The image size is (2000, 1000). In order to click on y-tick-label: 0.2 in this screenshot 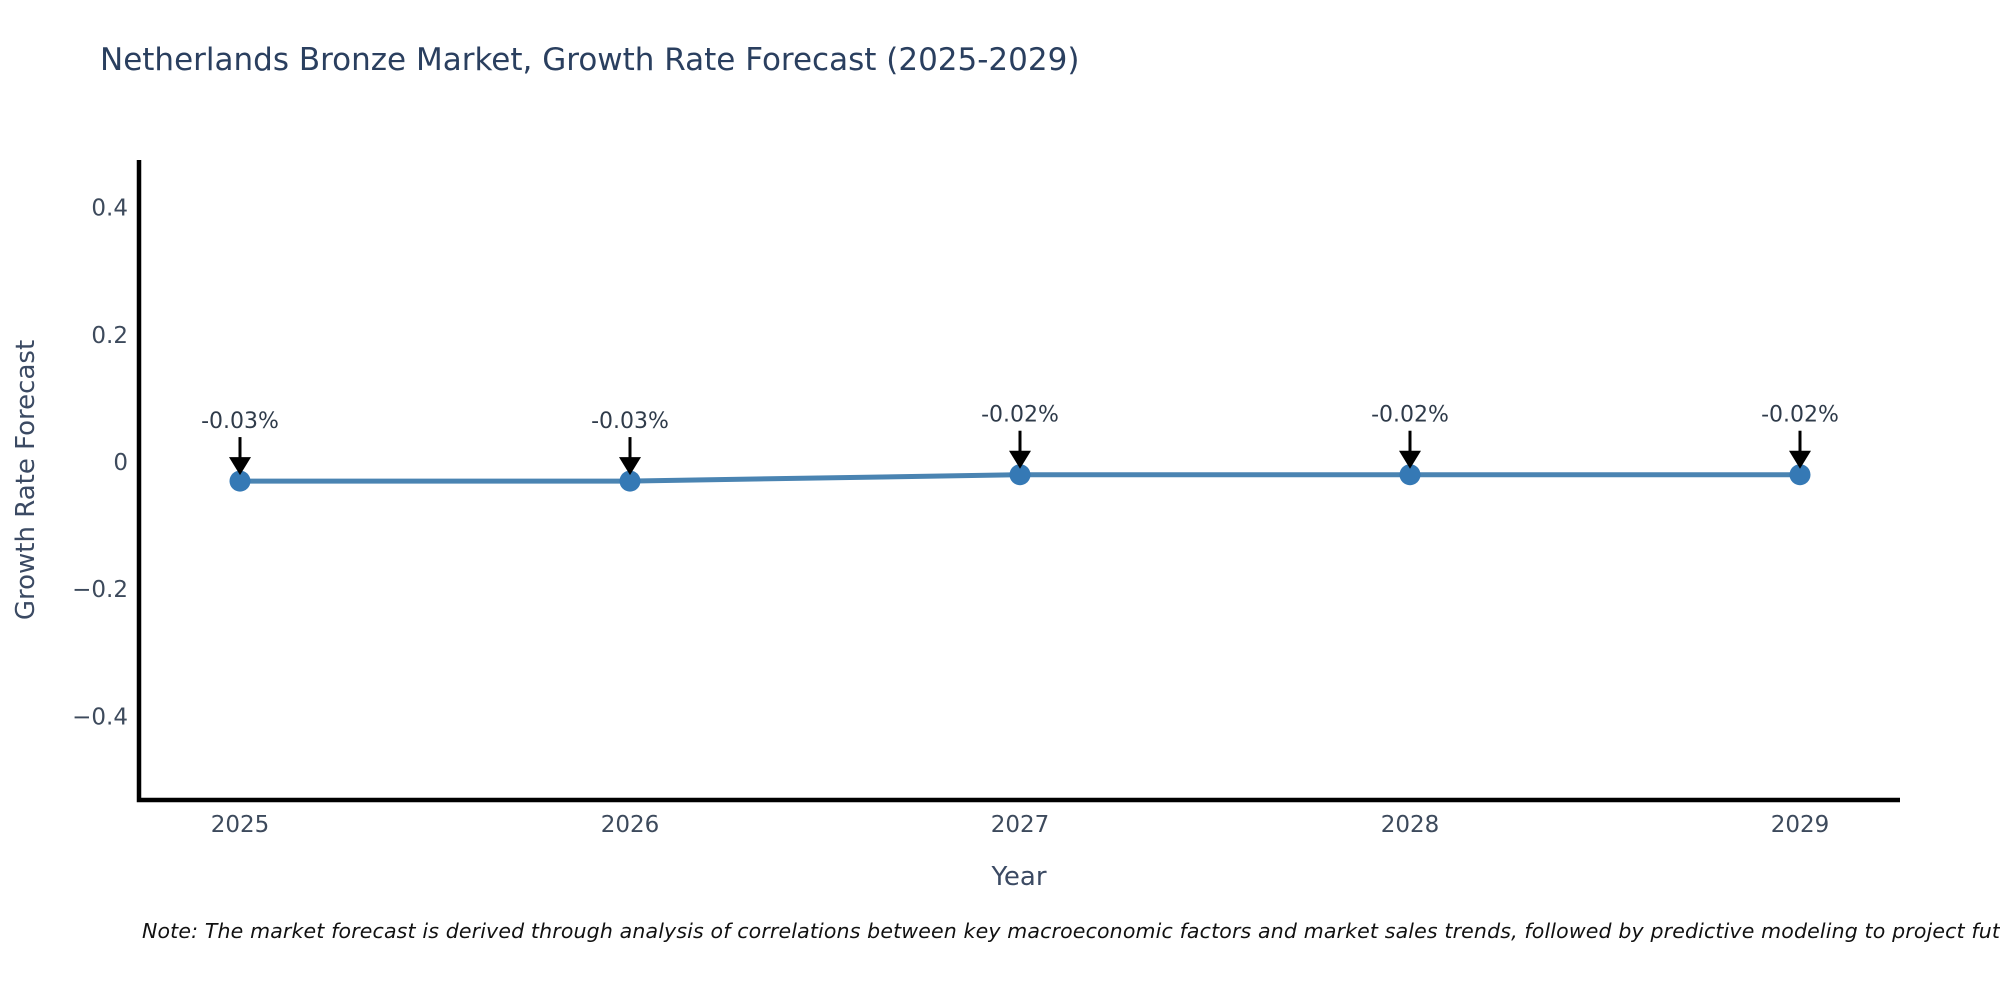, I will do `click(109, 336)`.